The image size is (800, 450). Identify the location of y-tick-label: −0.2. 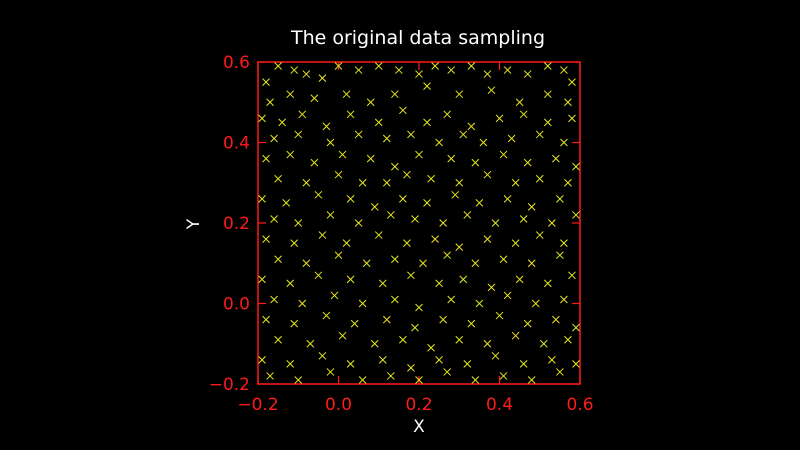
(229, 385).